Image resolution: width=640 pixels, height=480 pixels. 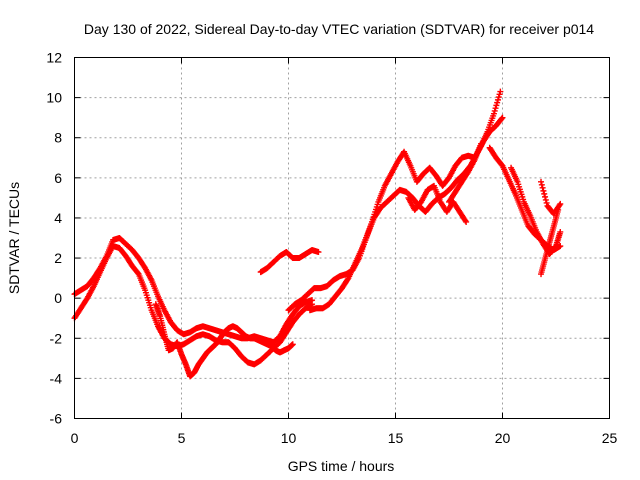 What do you see at coordinates (56, 338) in the screenshot?
I see `y-tick-label: -2` at bounding box center [56, 338].